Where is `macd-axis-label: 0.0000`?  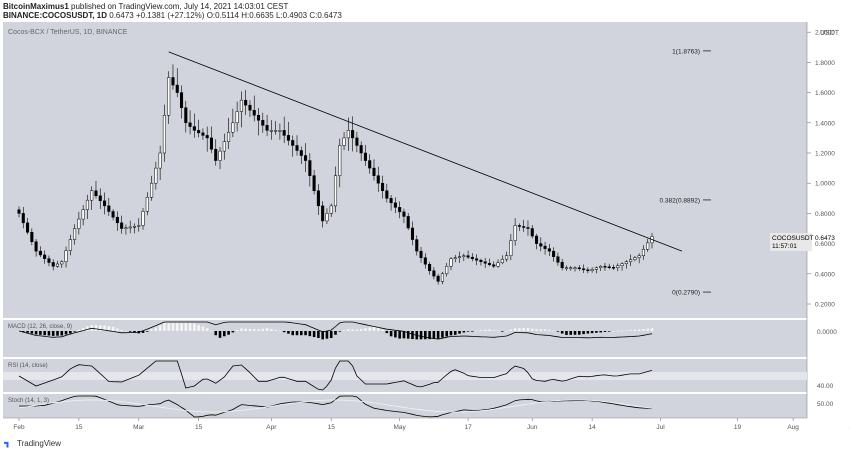
macd-axis-label: 0.0000 is located at coordinates (827, 332).